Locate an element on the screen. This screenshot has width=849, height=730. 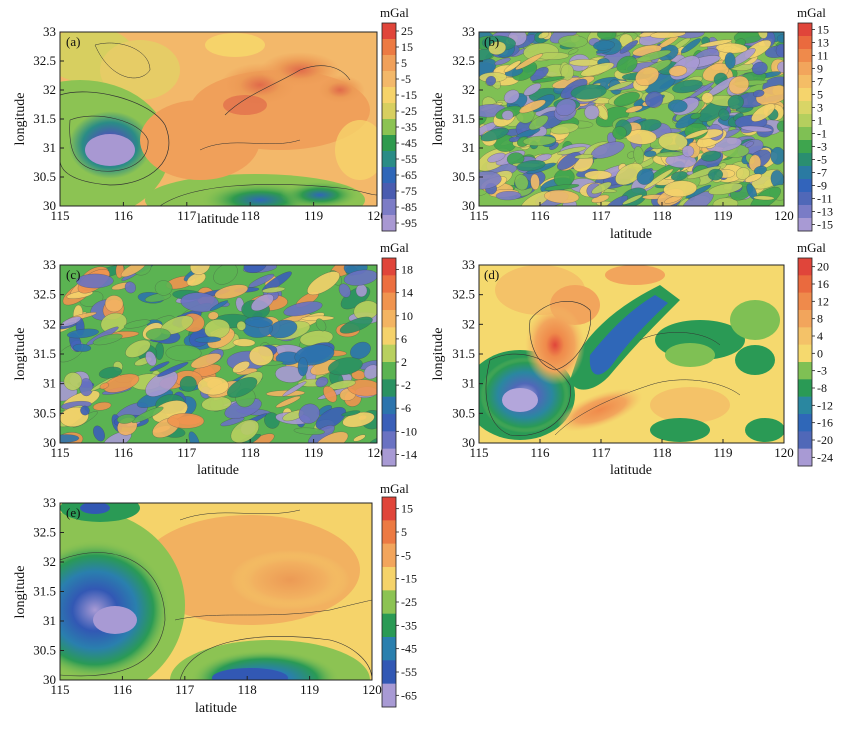
panel-b-field is located at coordinates (631, 119).